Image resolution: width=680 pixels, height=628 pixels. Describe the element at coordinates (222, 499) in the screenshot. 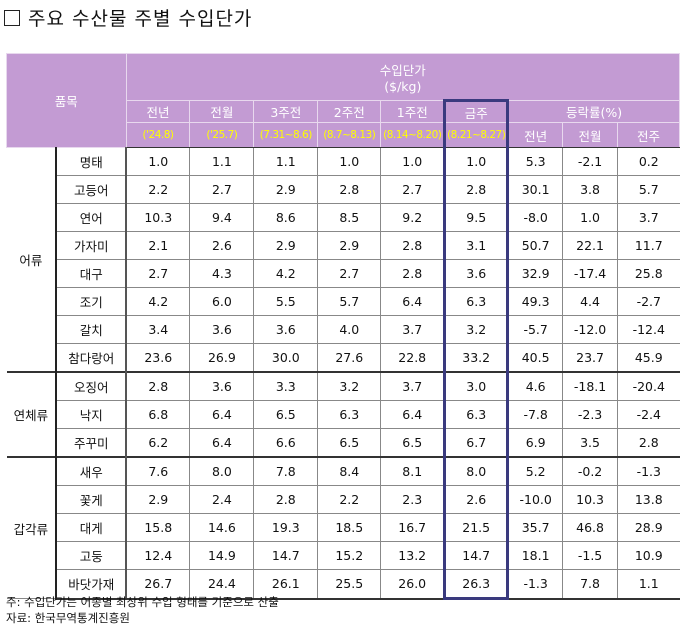

I see `price-cell: 2.4` at that location.